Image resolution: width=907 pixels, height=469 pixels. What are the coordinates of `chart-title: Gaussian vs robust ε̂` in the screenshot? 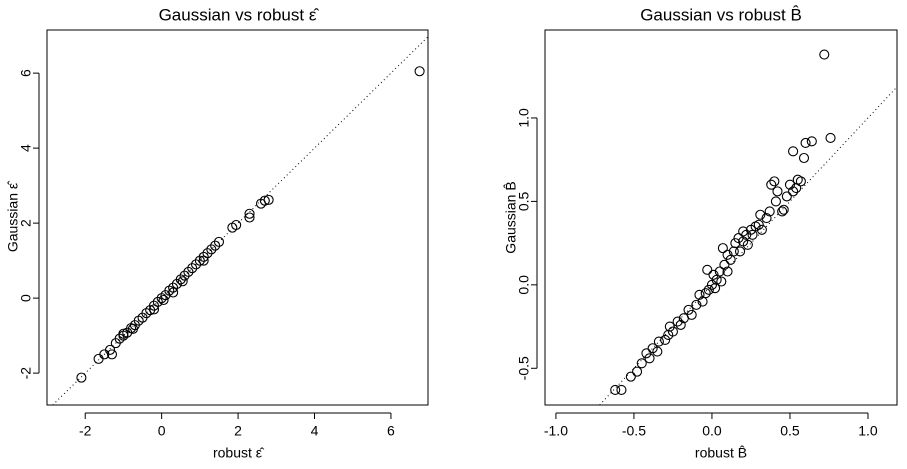 It's located at (239, 14).